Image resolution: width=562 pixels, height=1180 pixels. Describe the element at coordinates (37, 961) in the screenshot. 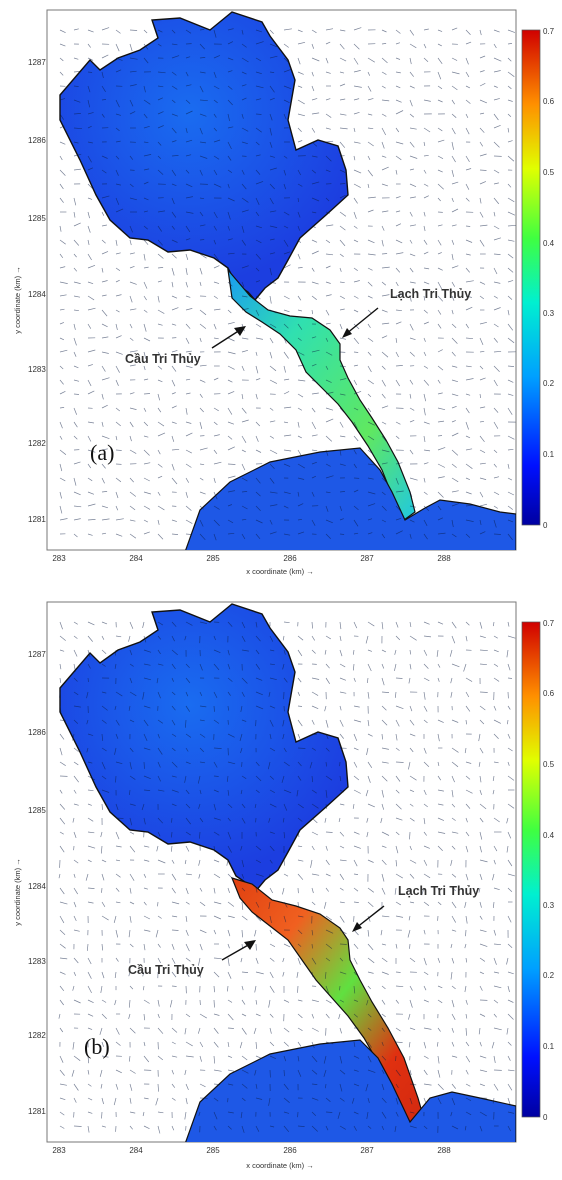

I see `y-tick-1283: 1283` at that location.